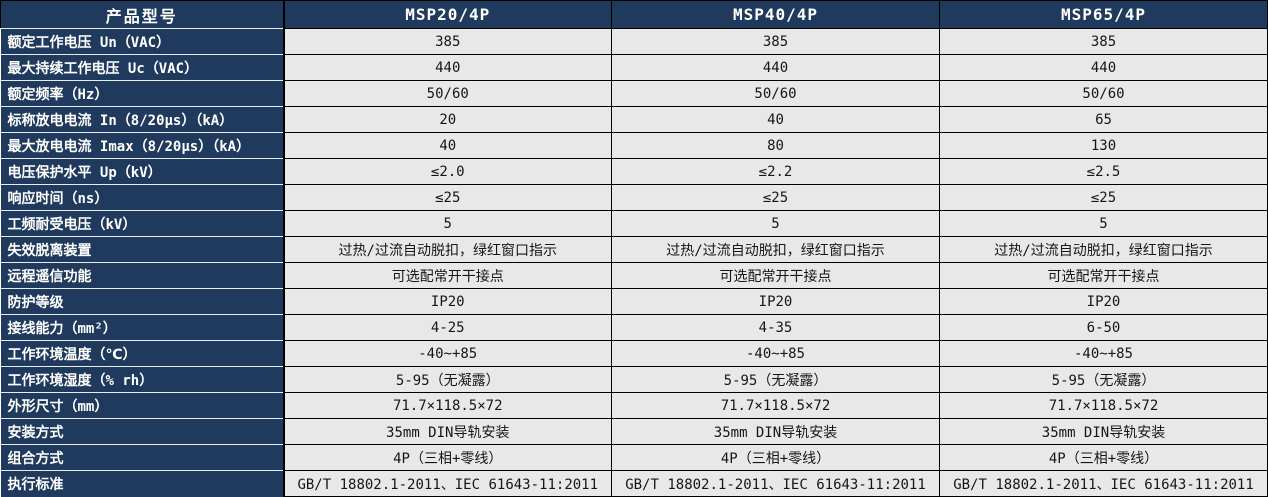  Describe the element at coordinates (775, 327) in the screenshot. I see `spec-cell: 4-35` at that location.